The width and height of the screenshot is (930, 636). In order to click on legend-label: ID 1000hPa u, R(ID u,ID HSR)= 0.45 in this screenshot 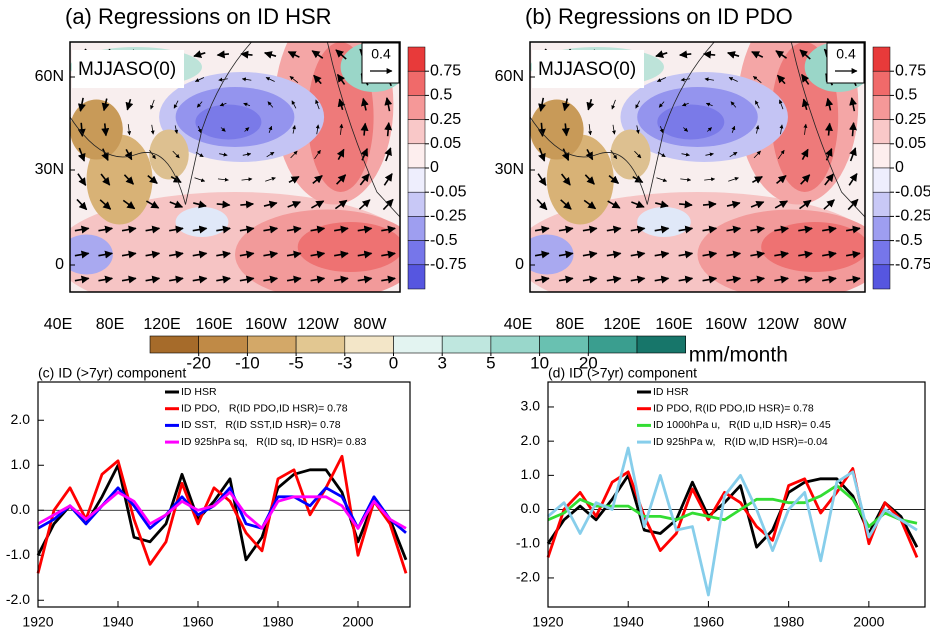, I will do `click(742, 425)`.